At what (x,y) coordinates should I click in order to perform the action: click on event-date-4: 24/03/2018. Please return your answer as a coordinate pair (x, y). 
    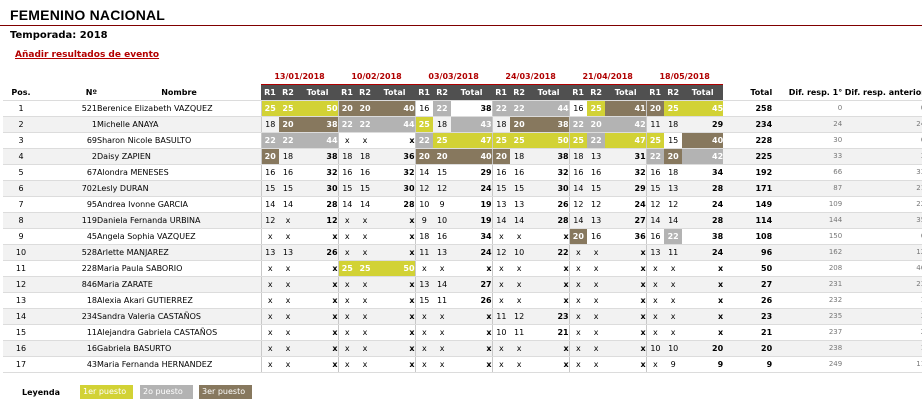
    Looking at the image, I should click on (531, 77).